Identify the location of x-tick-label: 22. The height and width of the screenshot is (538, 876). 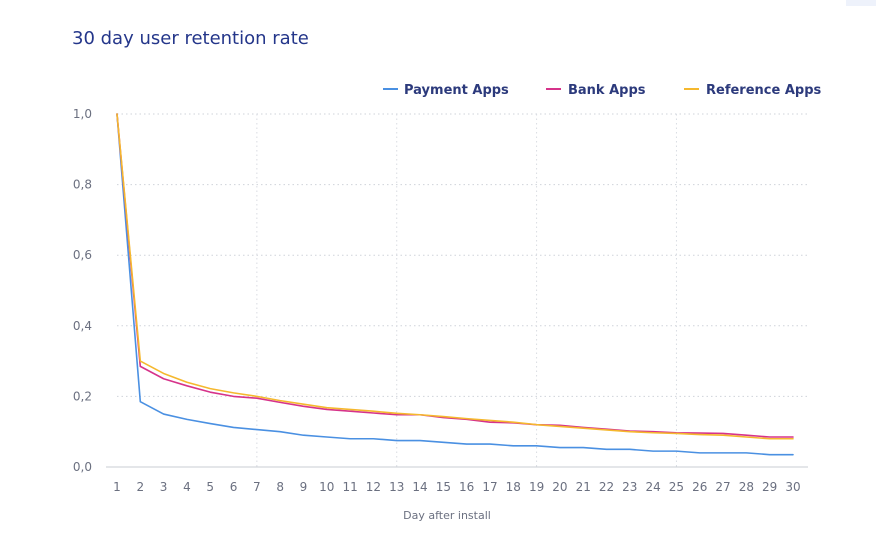
(606, 487).